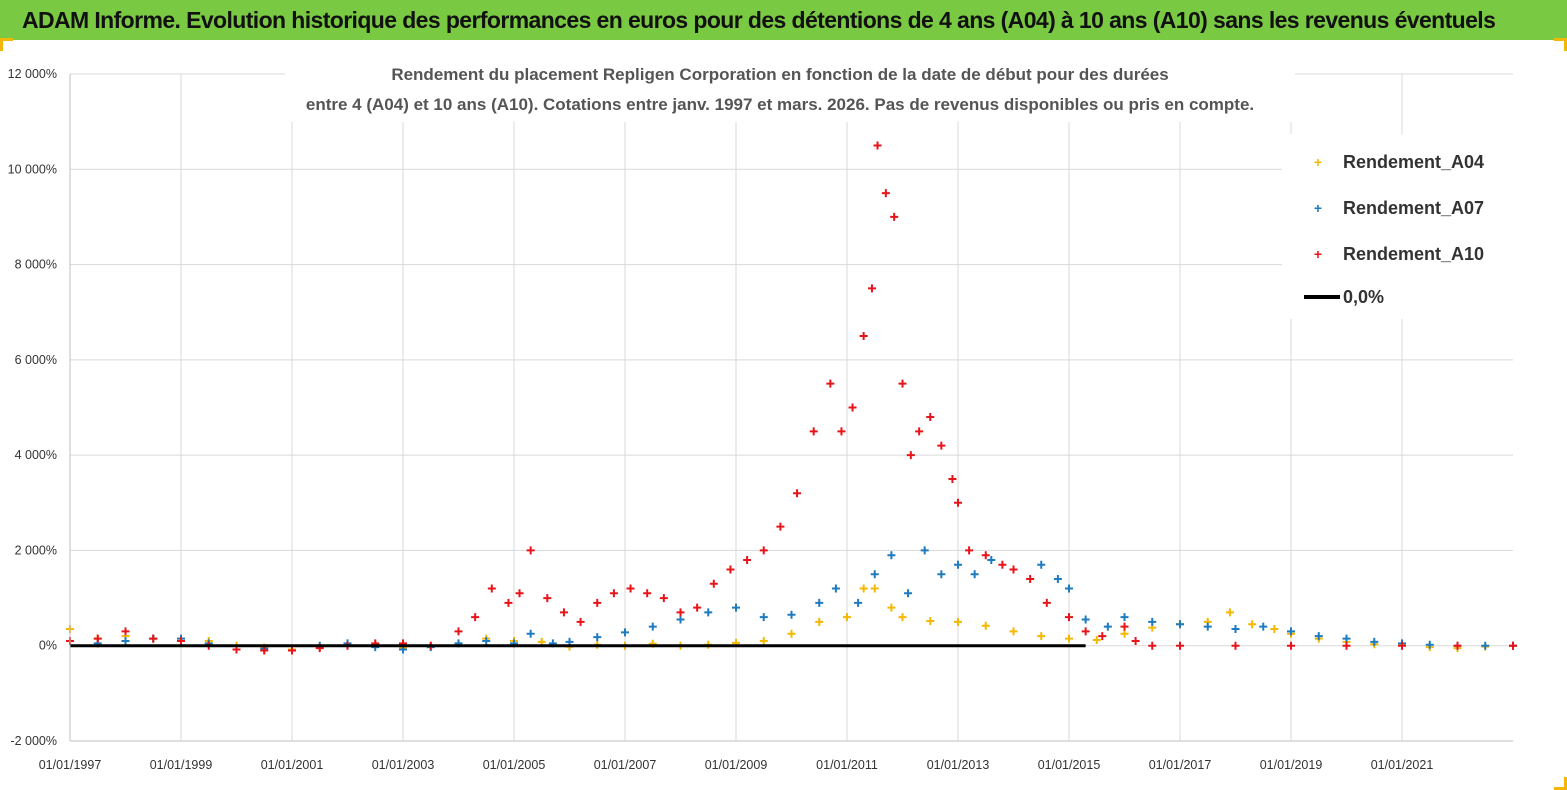  What do you see at coordinates (1402, 765) in the screenshot?
I see `x-tick-label: 01/01/2021` at bounding box center [1402, 765].